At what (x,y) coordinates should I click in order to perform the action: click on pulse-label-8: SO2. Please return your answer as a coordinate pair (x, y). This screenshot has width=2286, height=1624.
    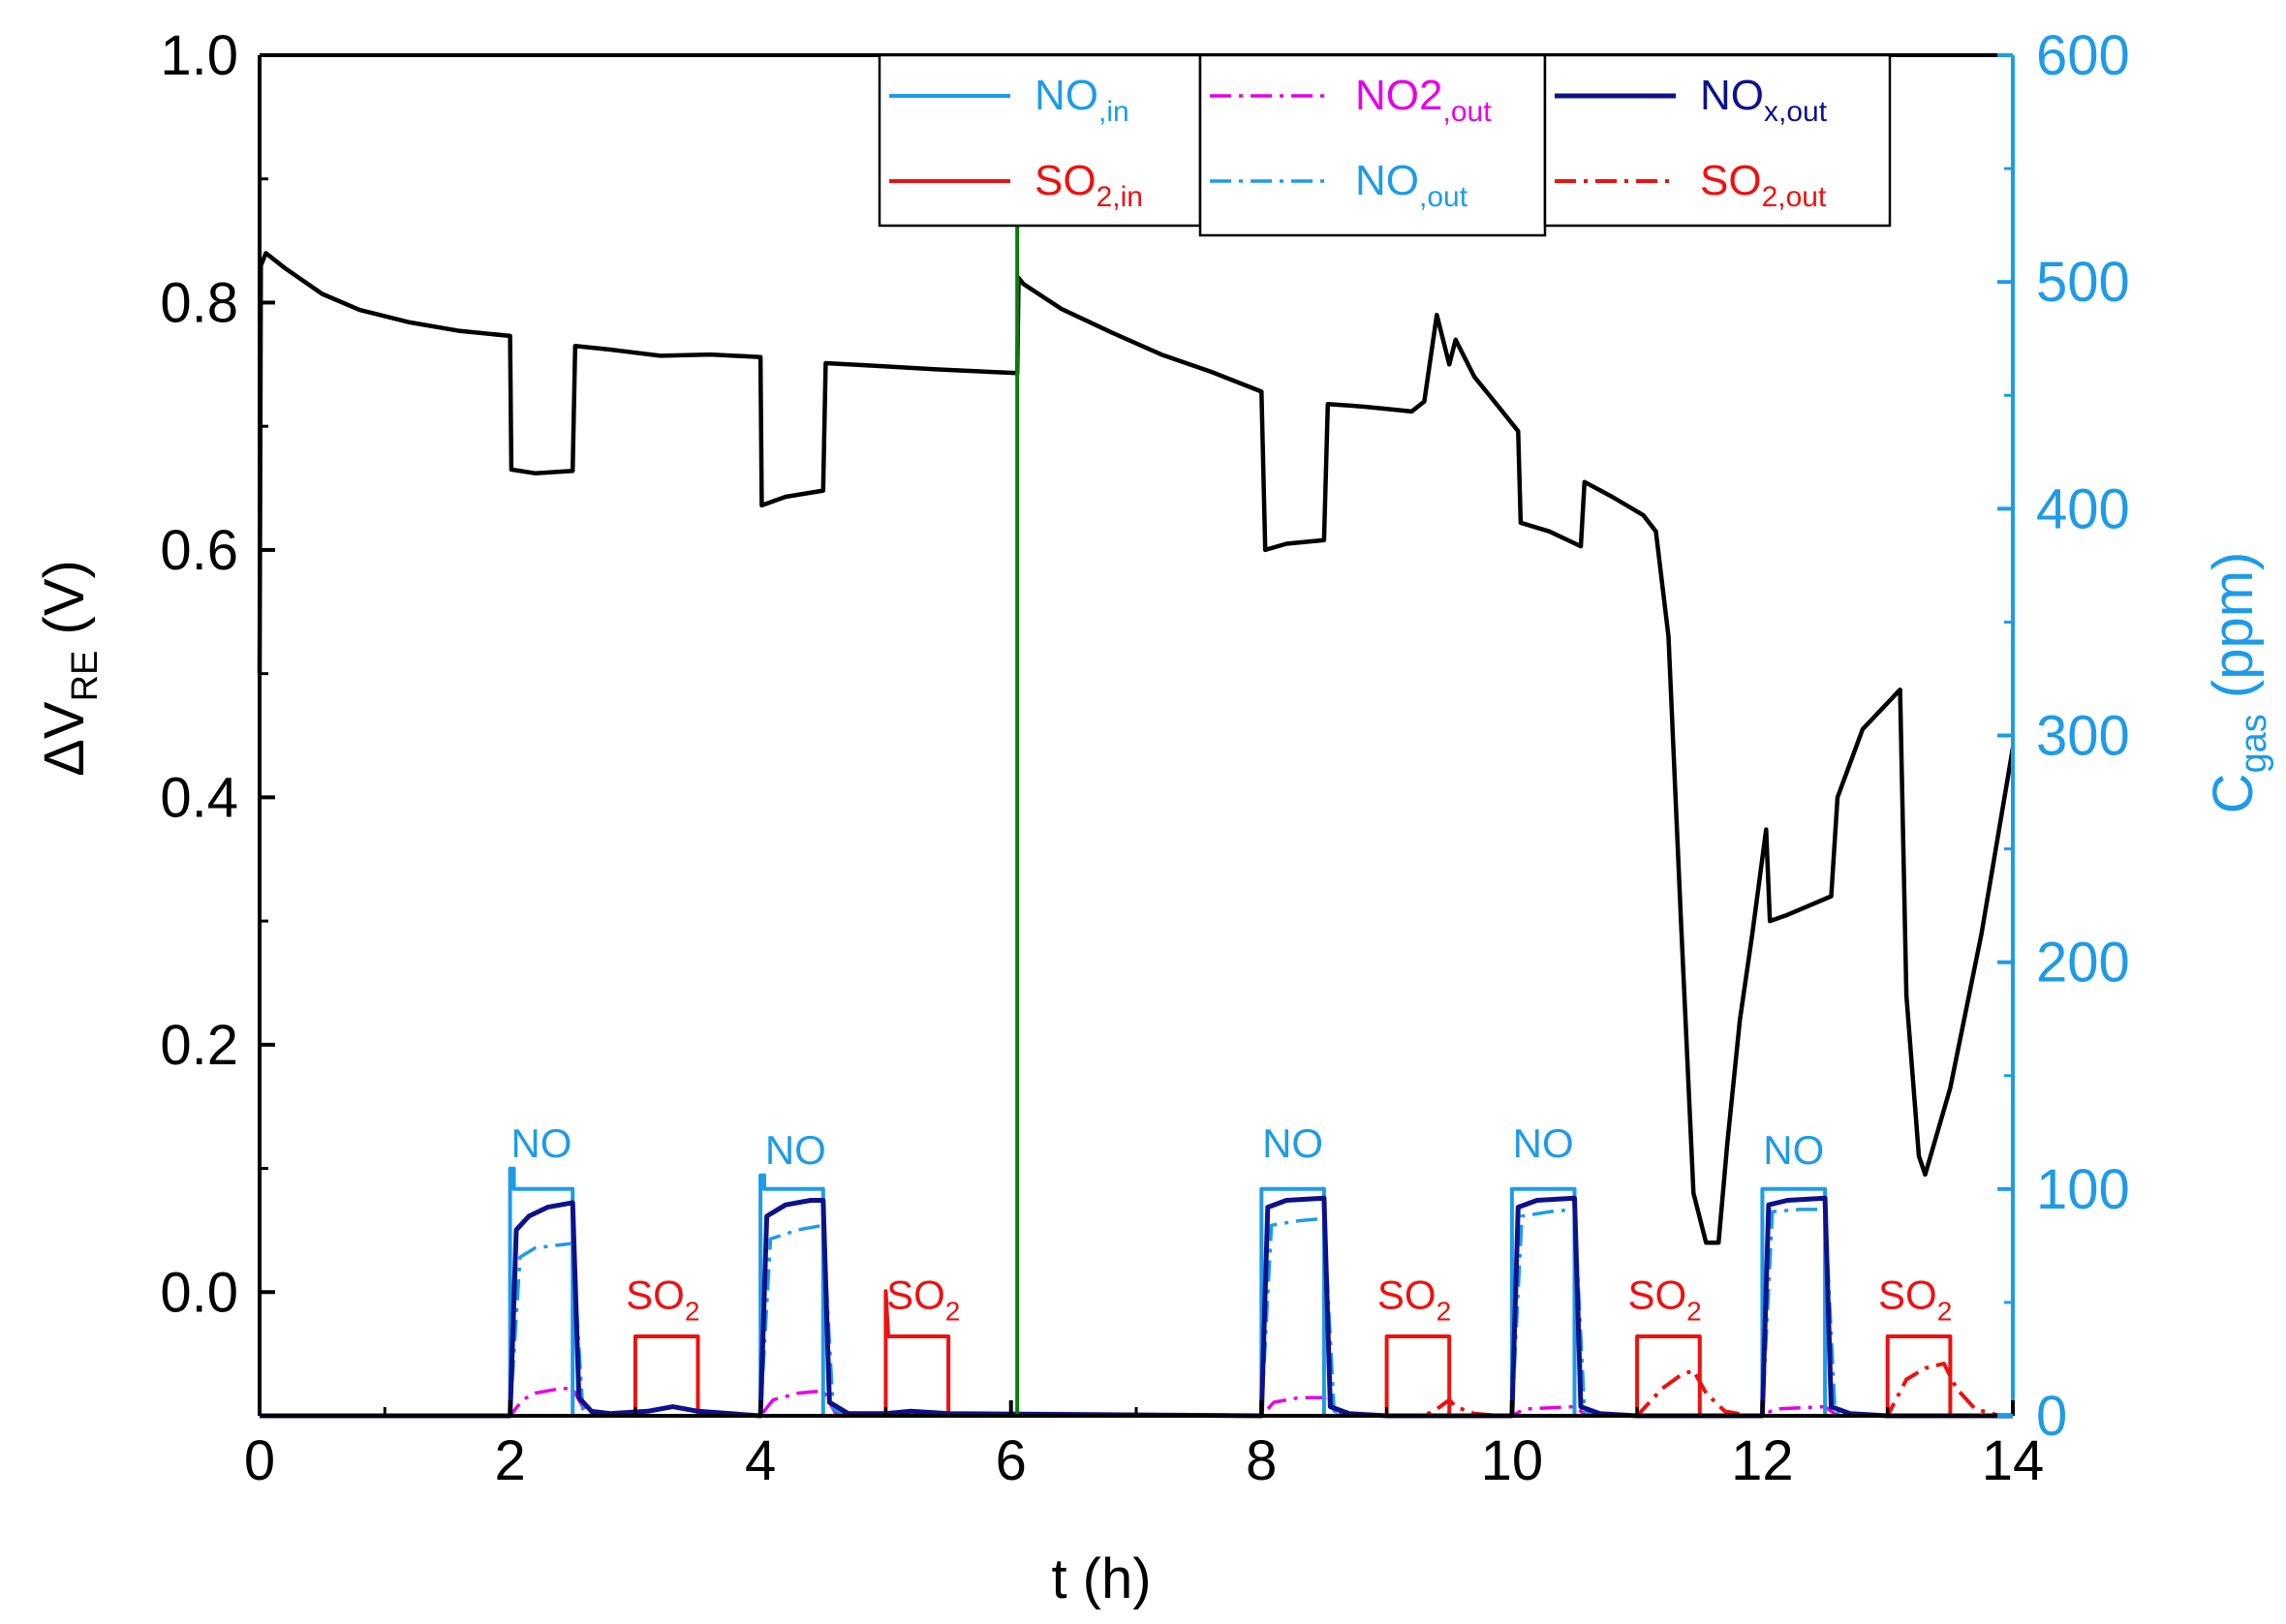
    Looking at the image, I should click on (1664, 1299).